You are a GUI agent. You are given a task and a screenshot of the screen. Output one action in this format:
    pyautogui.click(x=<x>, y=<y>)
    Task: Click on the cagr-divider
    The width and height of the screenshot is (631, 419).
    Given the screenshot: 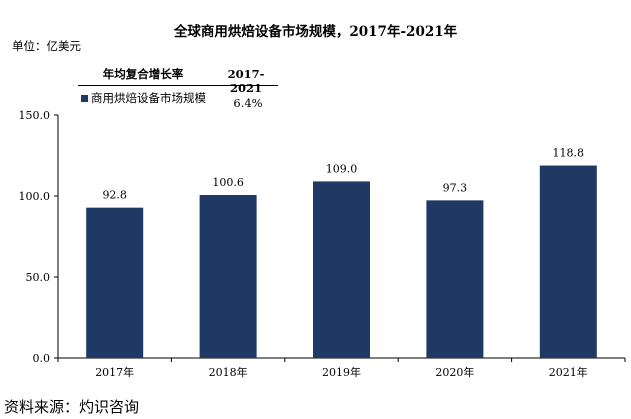 What is the action you would take?
    pyautogui.click(x=178, y=85)
    